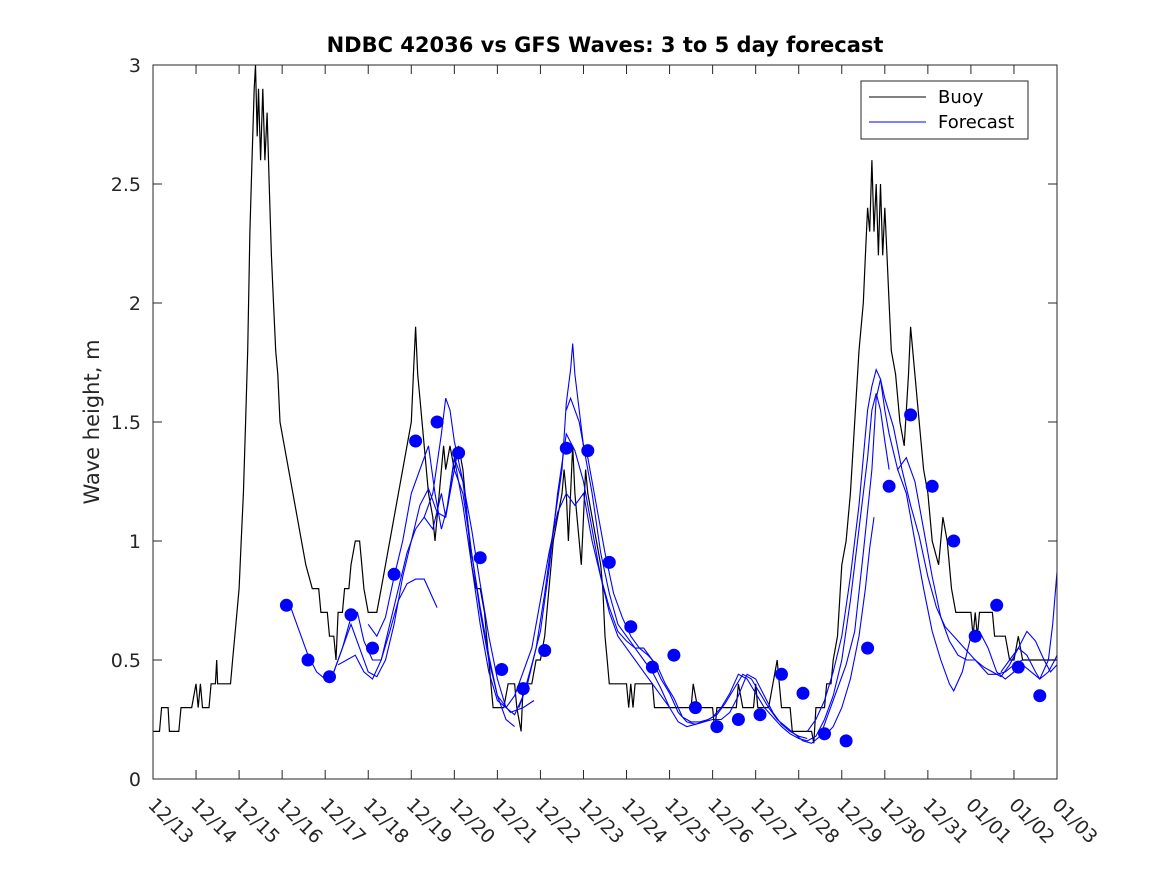  I want to click on y-tick-label: 0.5, so click(126, 661).